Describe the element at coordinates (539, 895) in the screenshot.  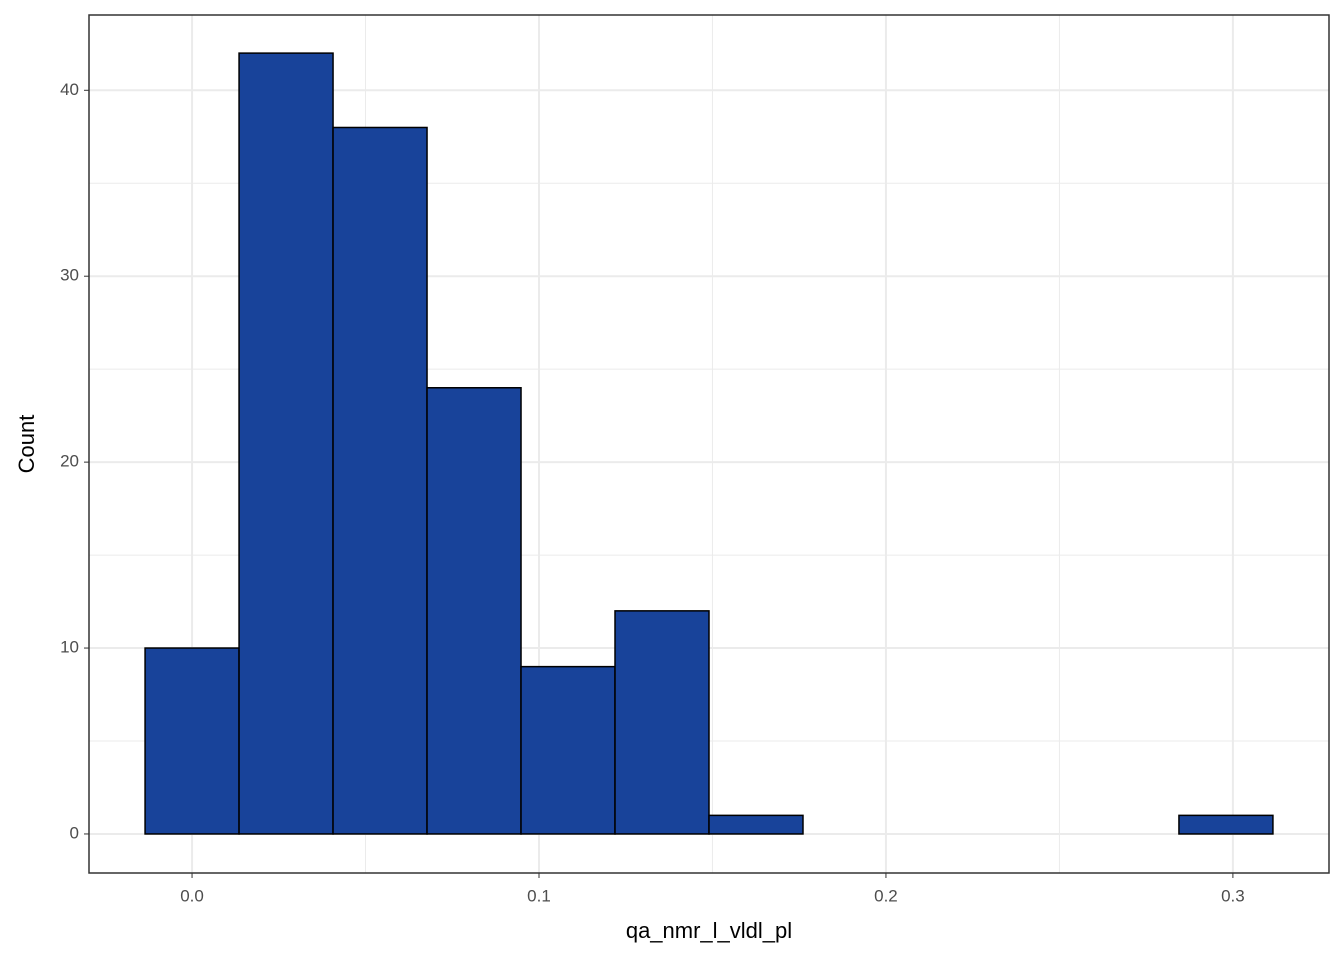
I see `x-tick-label: 0.1` at that location.